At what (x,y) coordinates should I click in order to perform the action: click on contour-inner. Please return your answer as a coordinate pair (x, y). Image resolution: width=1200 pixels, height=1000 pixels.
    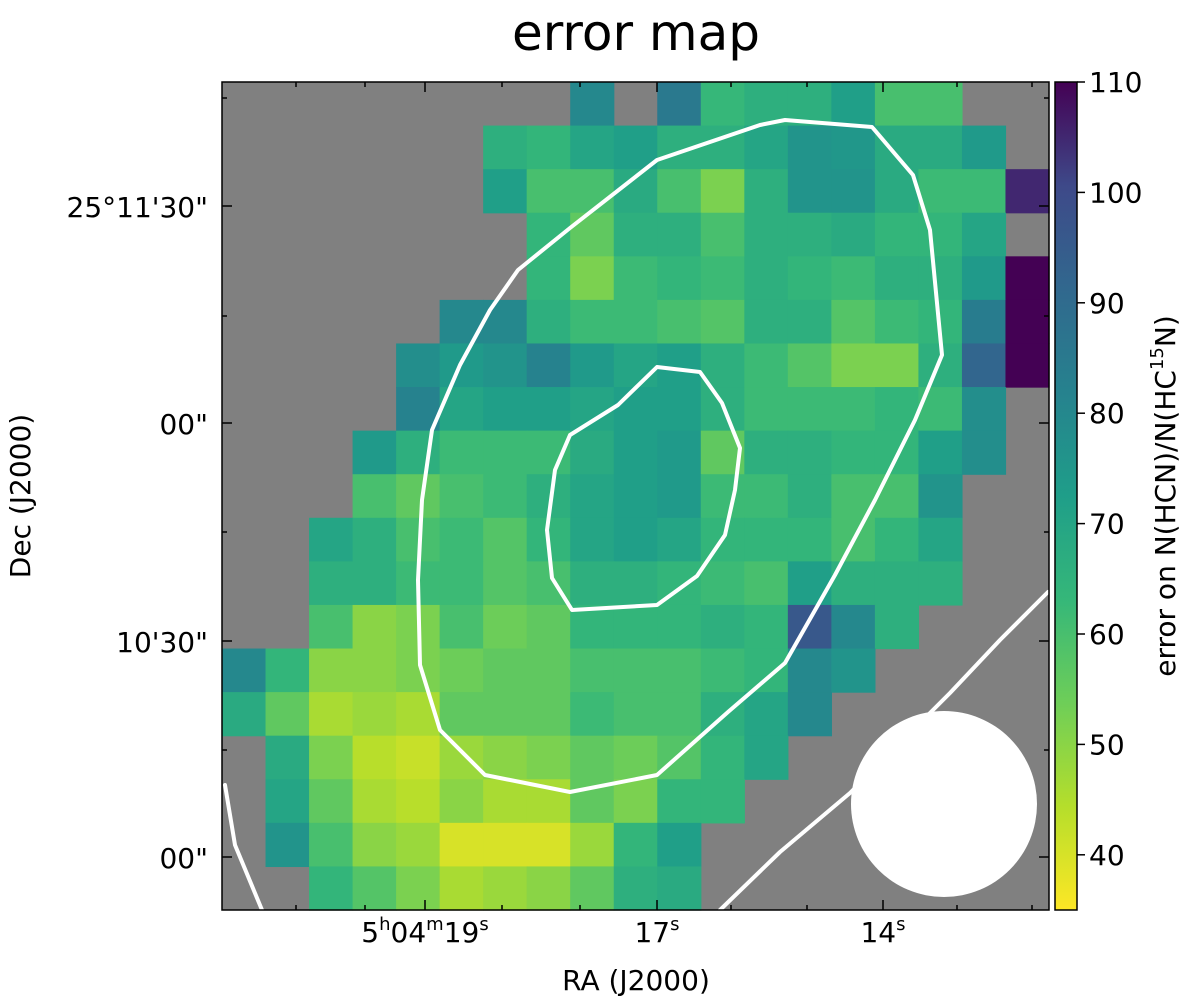
    Looking at the image, I should click on (643, 488).